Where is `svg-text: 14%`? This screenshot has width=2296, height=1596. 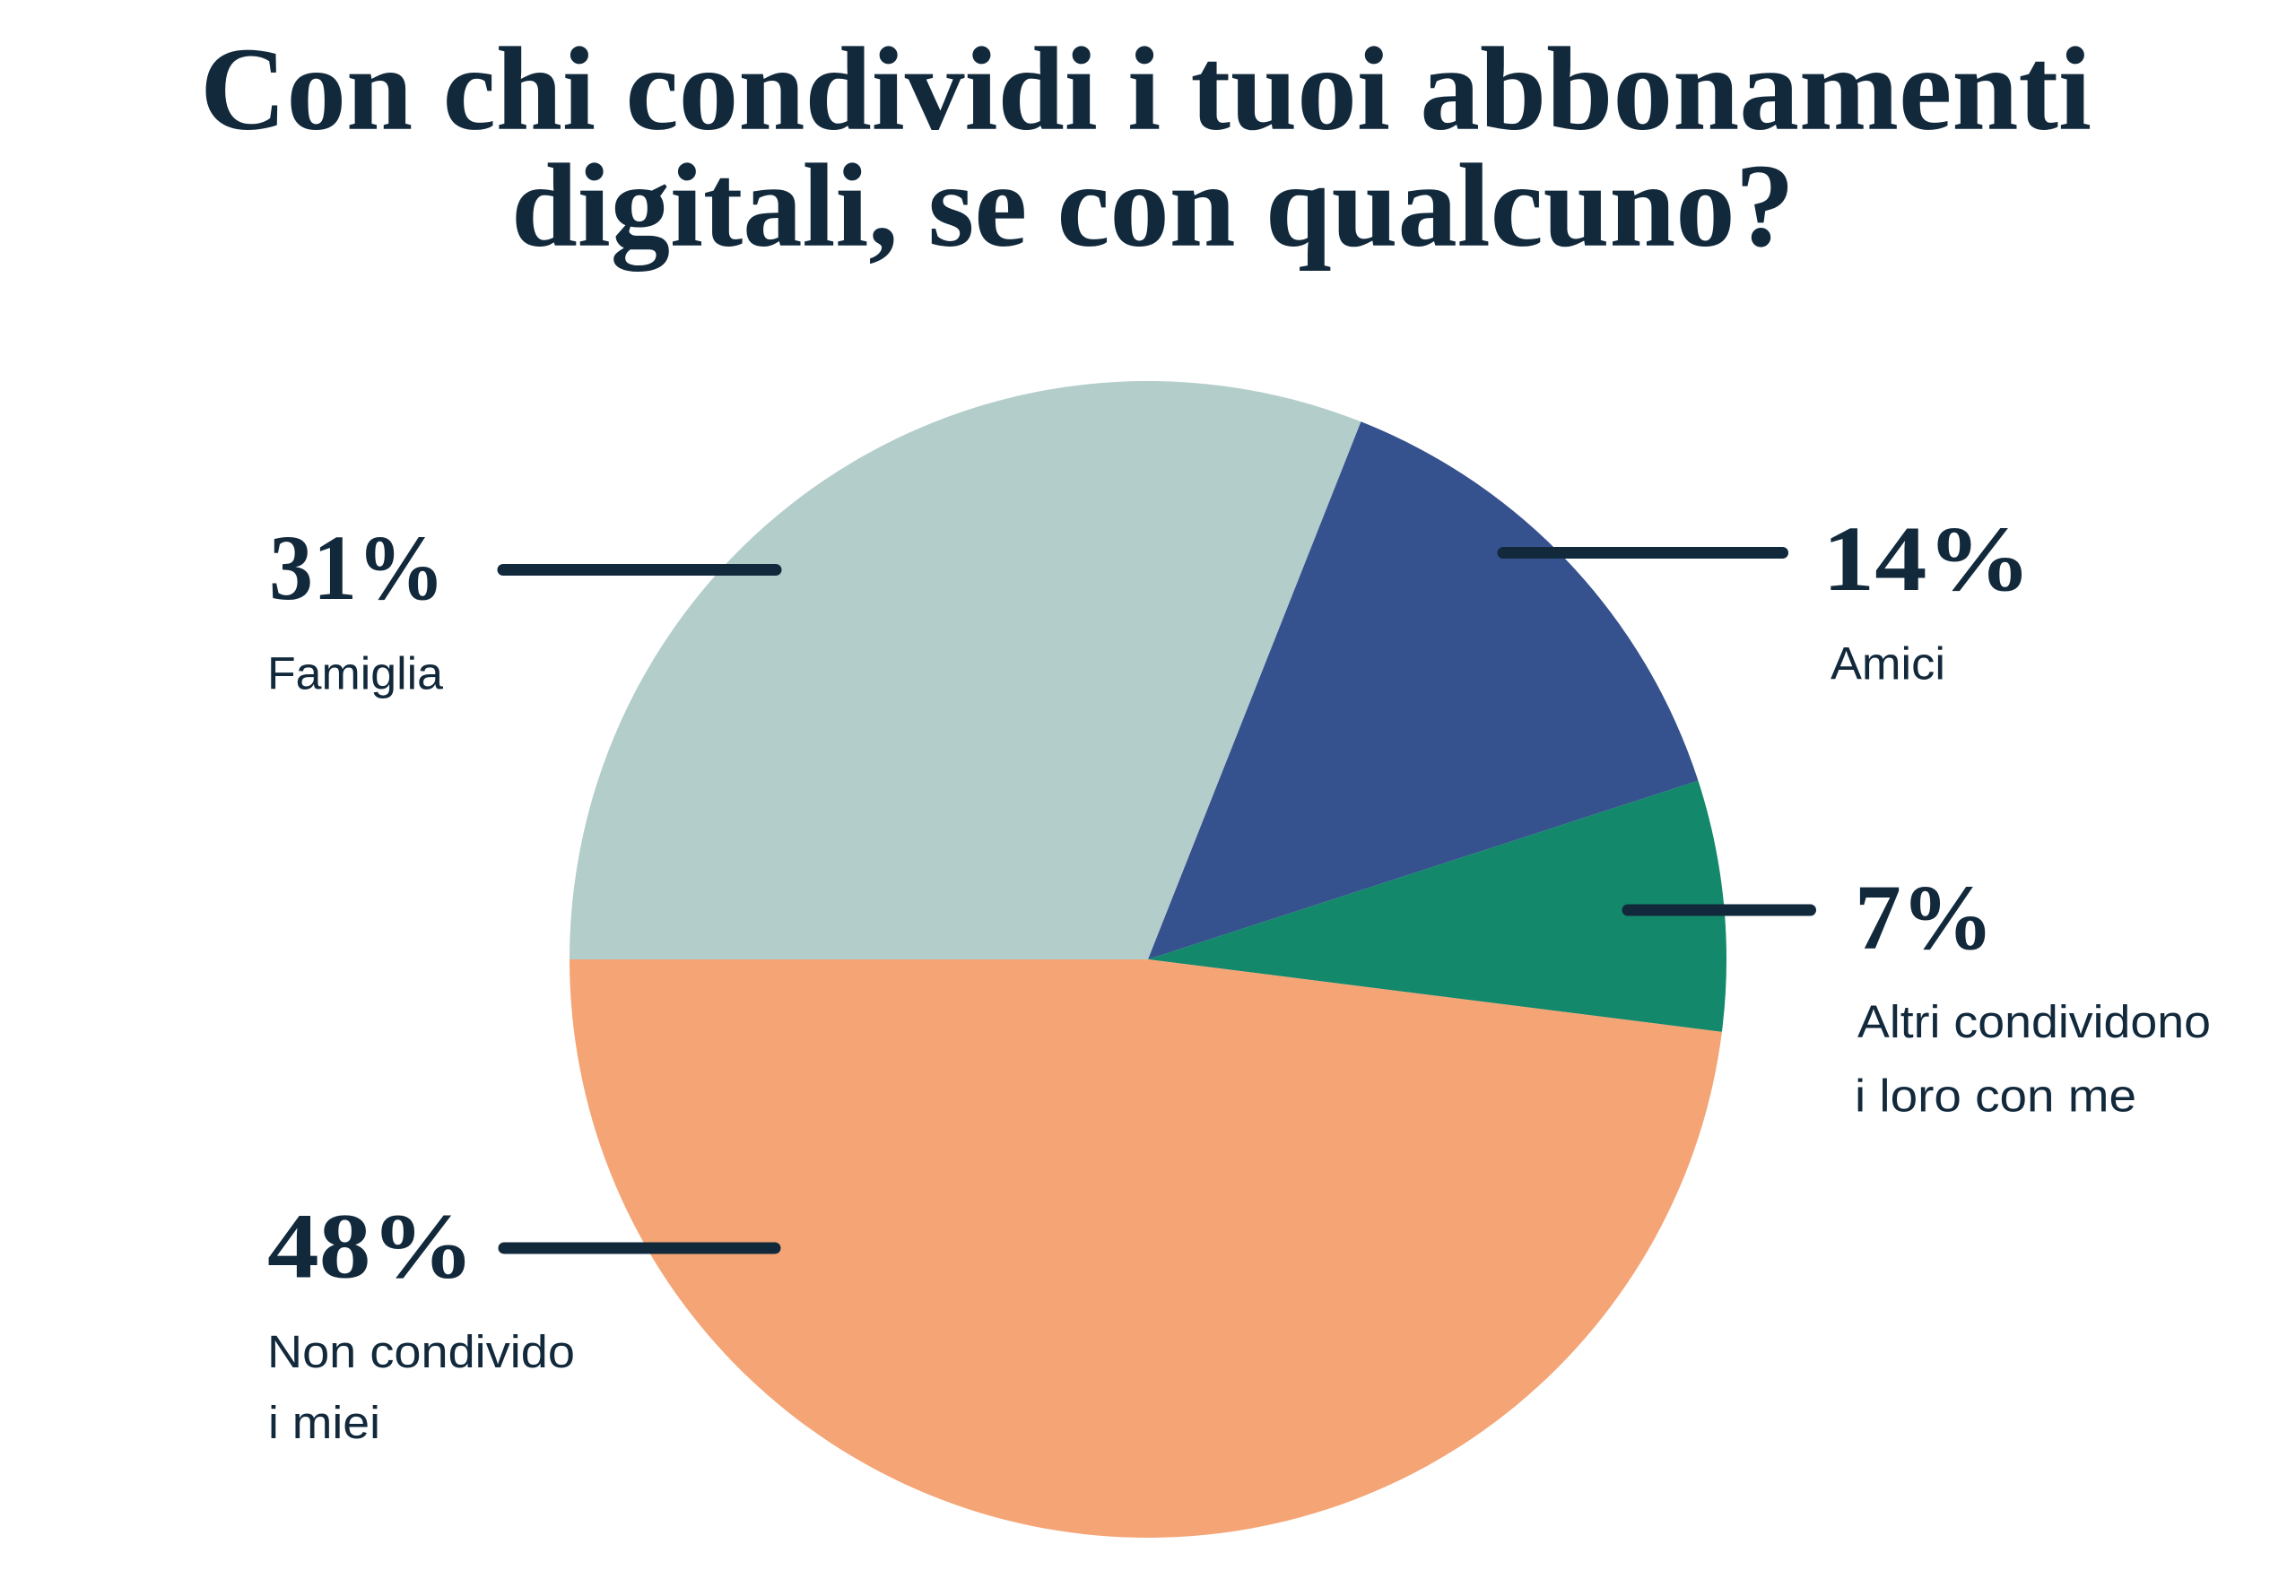 svg-text: 14% is located at coordinates (1926, 559).